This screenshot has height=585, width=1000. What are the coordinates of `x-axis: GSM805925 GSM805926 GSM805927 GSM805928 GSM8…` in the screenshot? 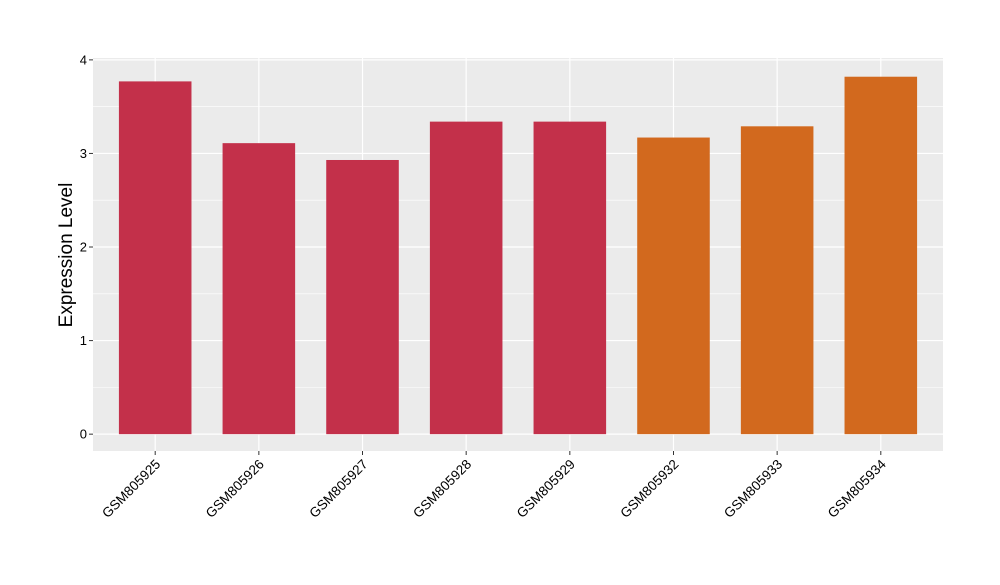 It's located at (494, 486).